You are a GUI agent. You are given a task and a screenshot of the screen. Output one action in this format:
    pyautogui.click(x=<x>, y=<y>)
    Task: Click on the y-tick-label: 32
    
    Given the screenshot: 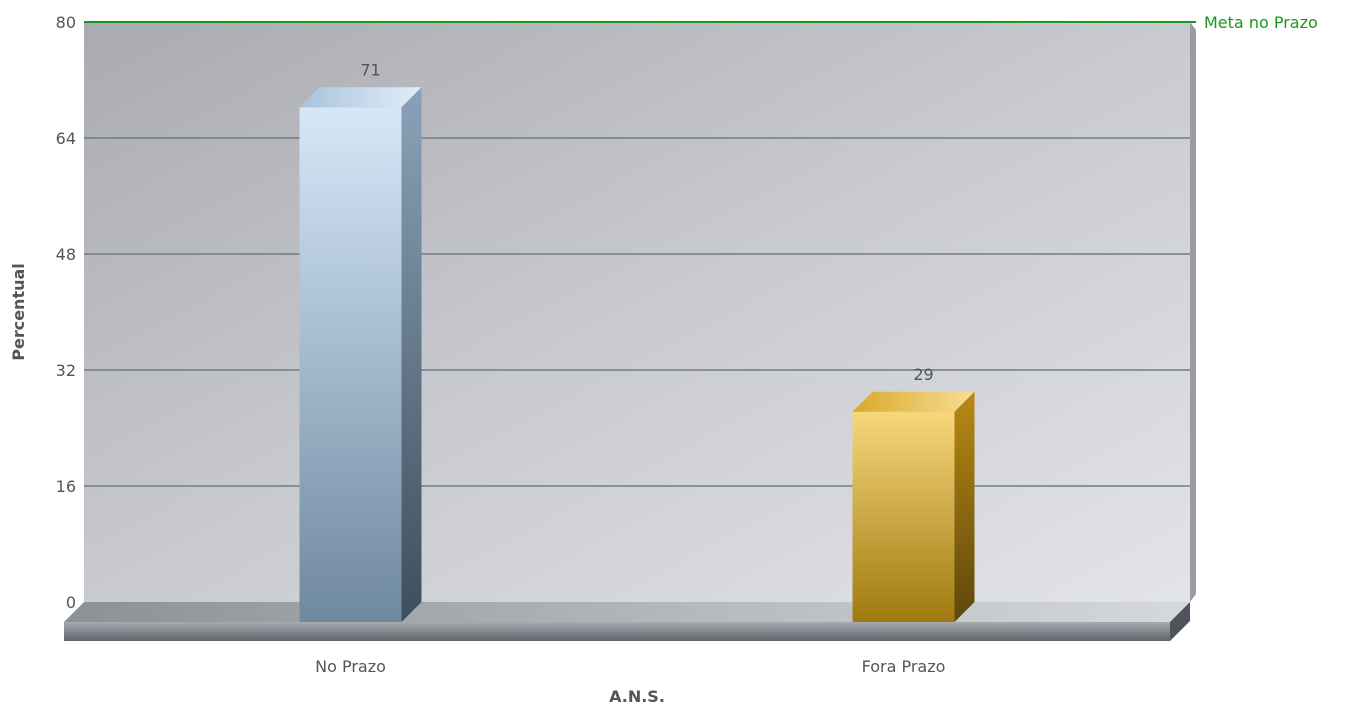 What is the action you would take?
    pyautogui.click(x=66, y=370)
    